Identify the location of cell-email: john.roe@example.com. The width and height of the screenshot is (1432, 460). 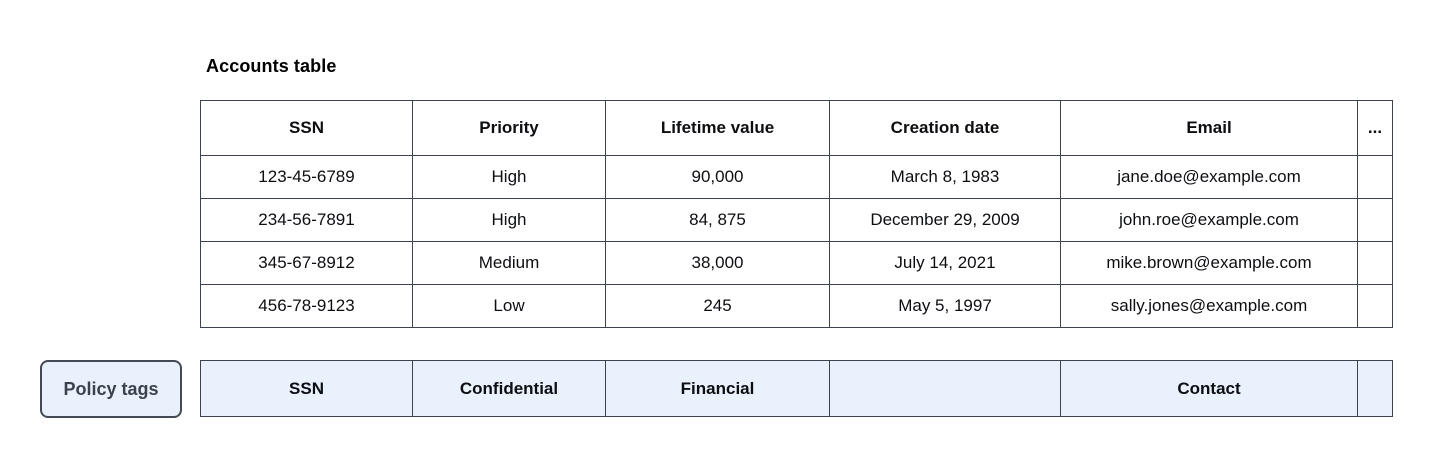
(1209, 220).